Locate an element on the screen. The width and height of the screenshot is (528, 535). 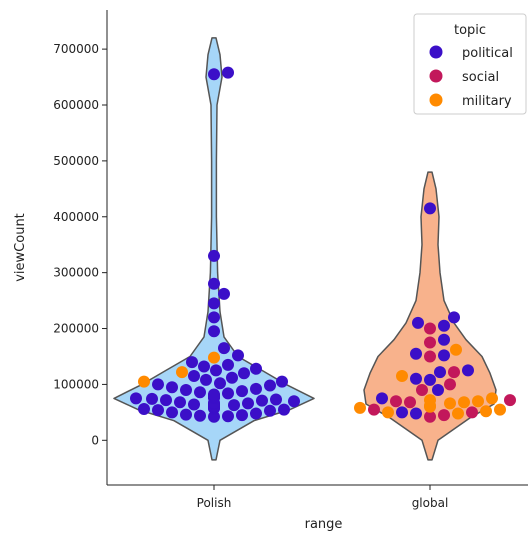
y-tick-label: 700000 is located at coordinates (76, 49).